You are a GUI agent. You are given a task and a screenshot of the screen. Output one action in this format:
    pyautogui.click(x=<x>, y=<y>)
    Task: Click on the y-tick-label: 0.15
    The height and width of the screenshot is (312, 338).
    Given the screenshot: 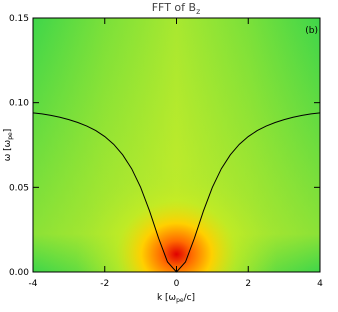 What is the action you would take?
    pyautogui.click(x=19, y=19)
    